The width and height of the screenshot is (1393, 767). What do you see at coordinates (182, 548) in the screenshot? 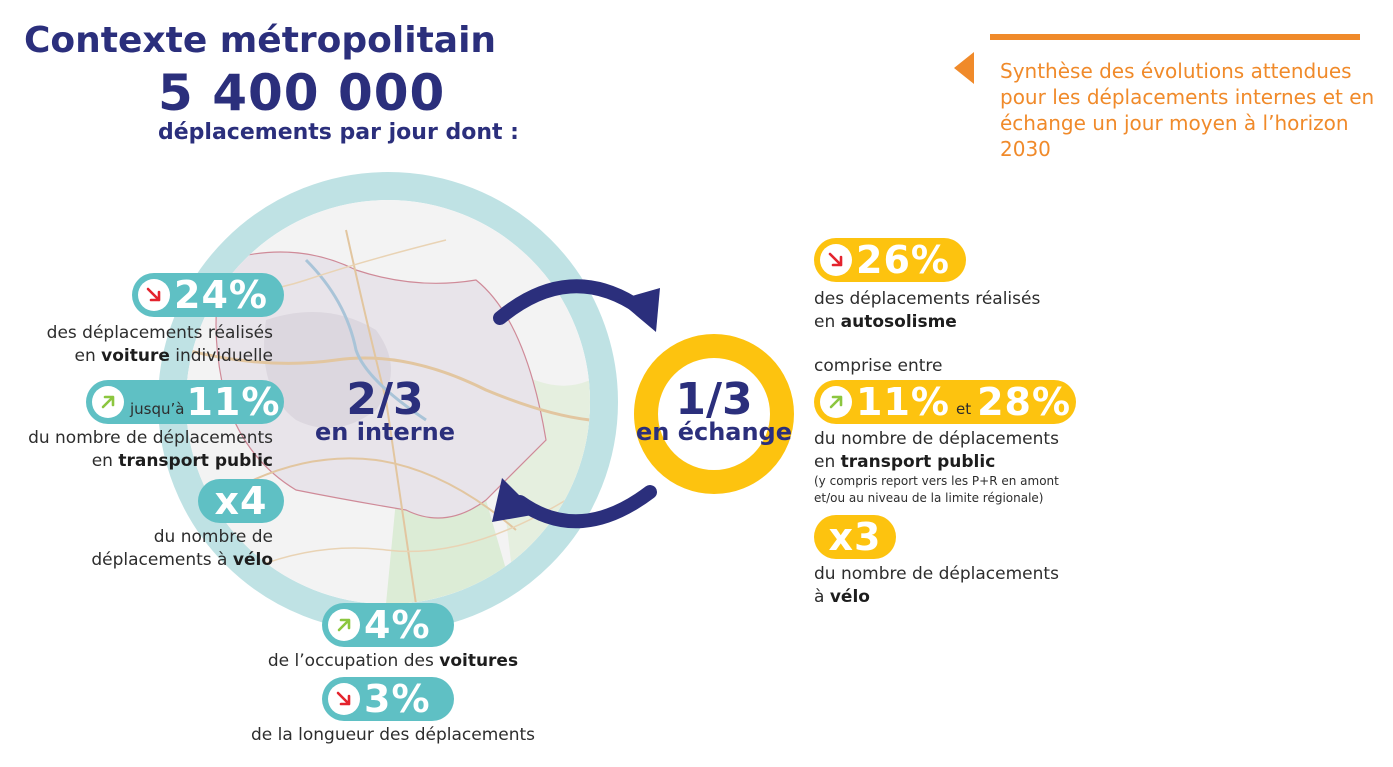
I see `internal-bike-desc: du nombre de déplacements à vélo` at bounding box center [182, 548].